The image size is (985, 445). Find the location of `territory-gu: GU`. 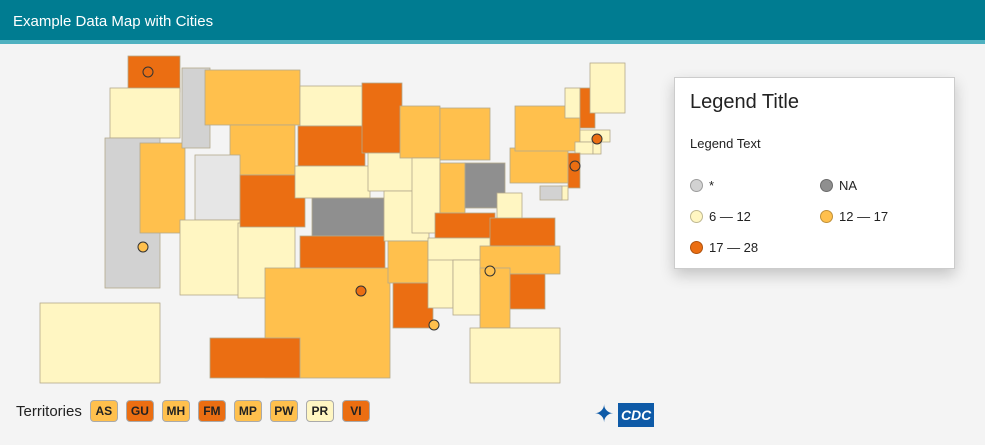

territory-gu: GU is located at coordinates (139, 411).